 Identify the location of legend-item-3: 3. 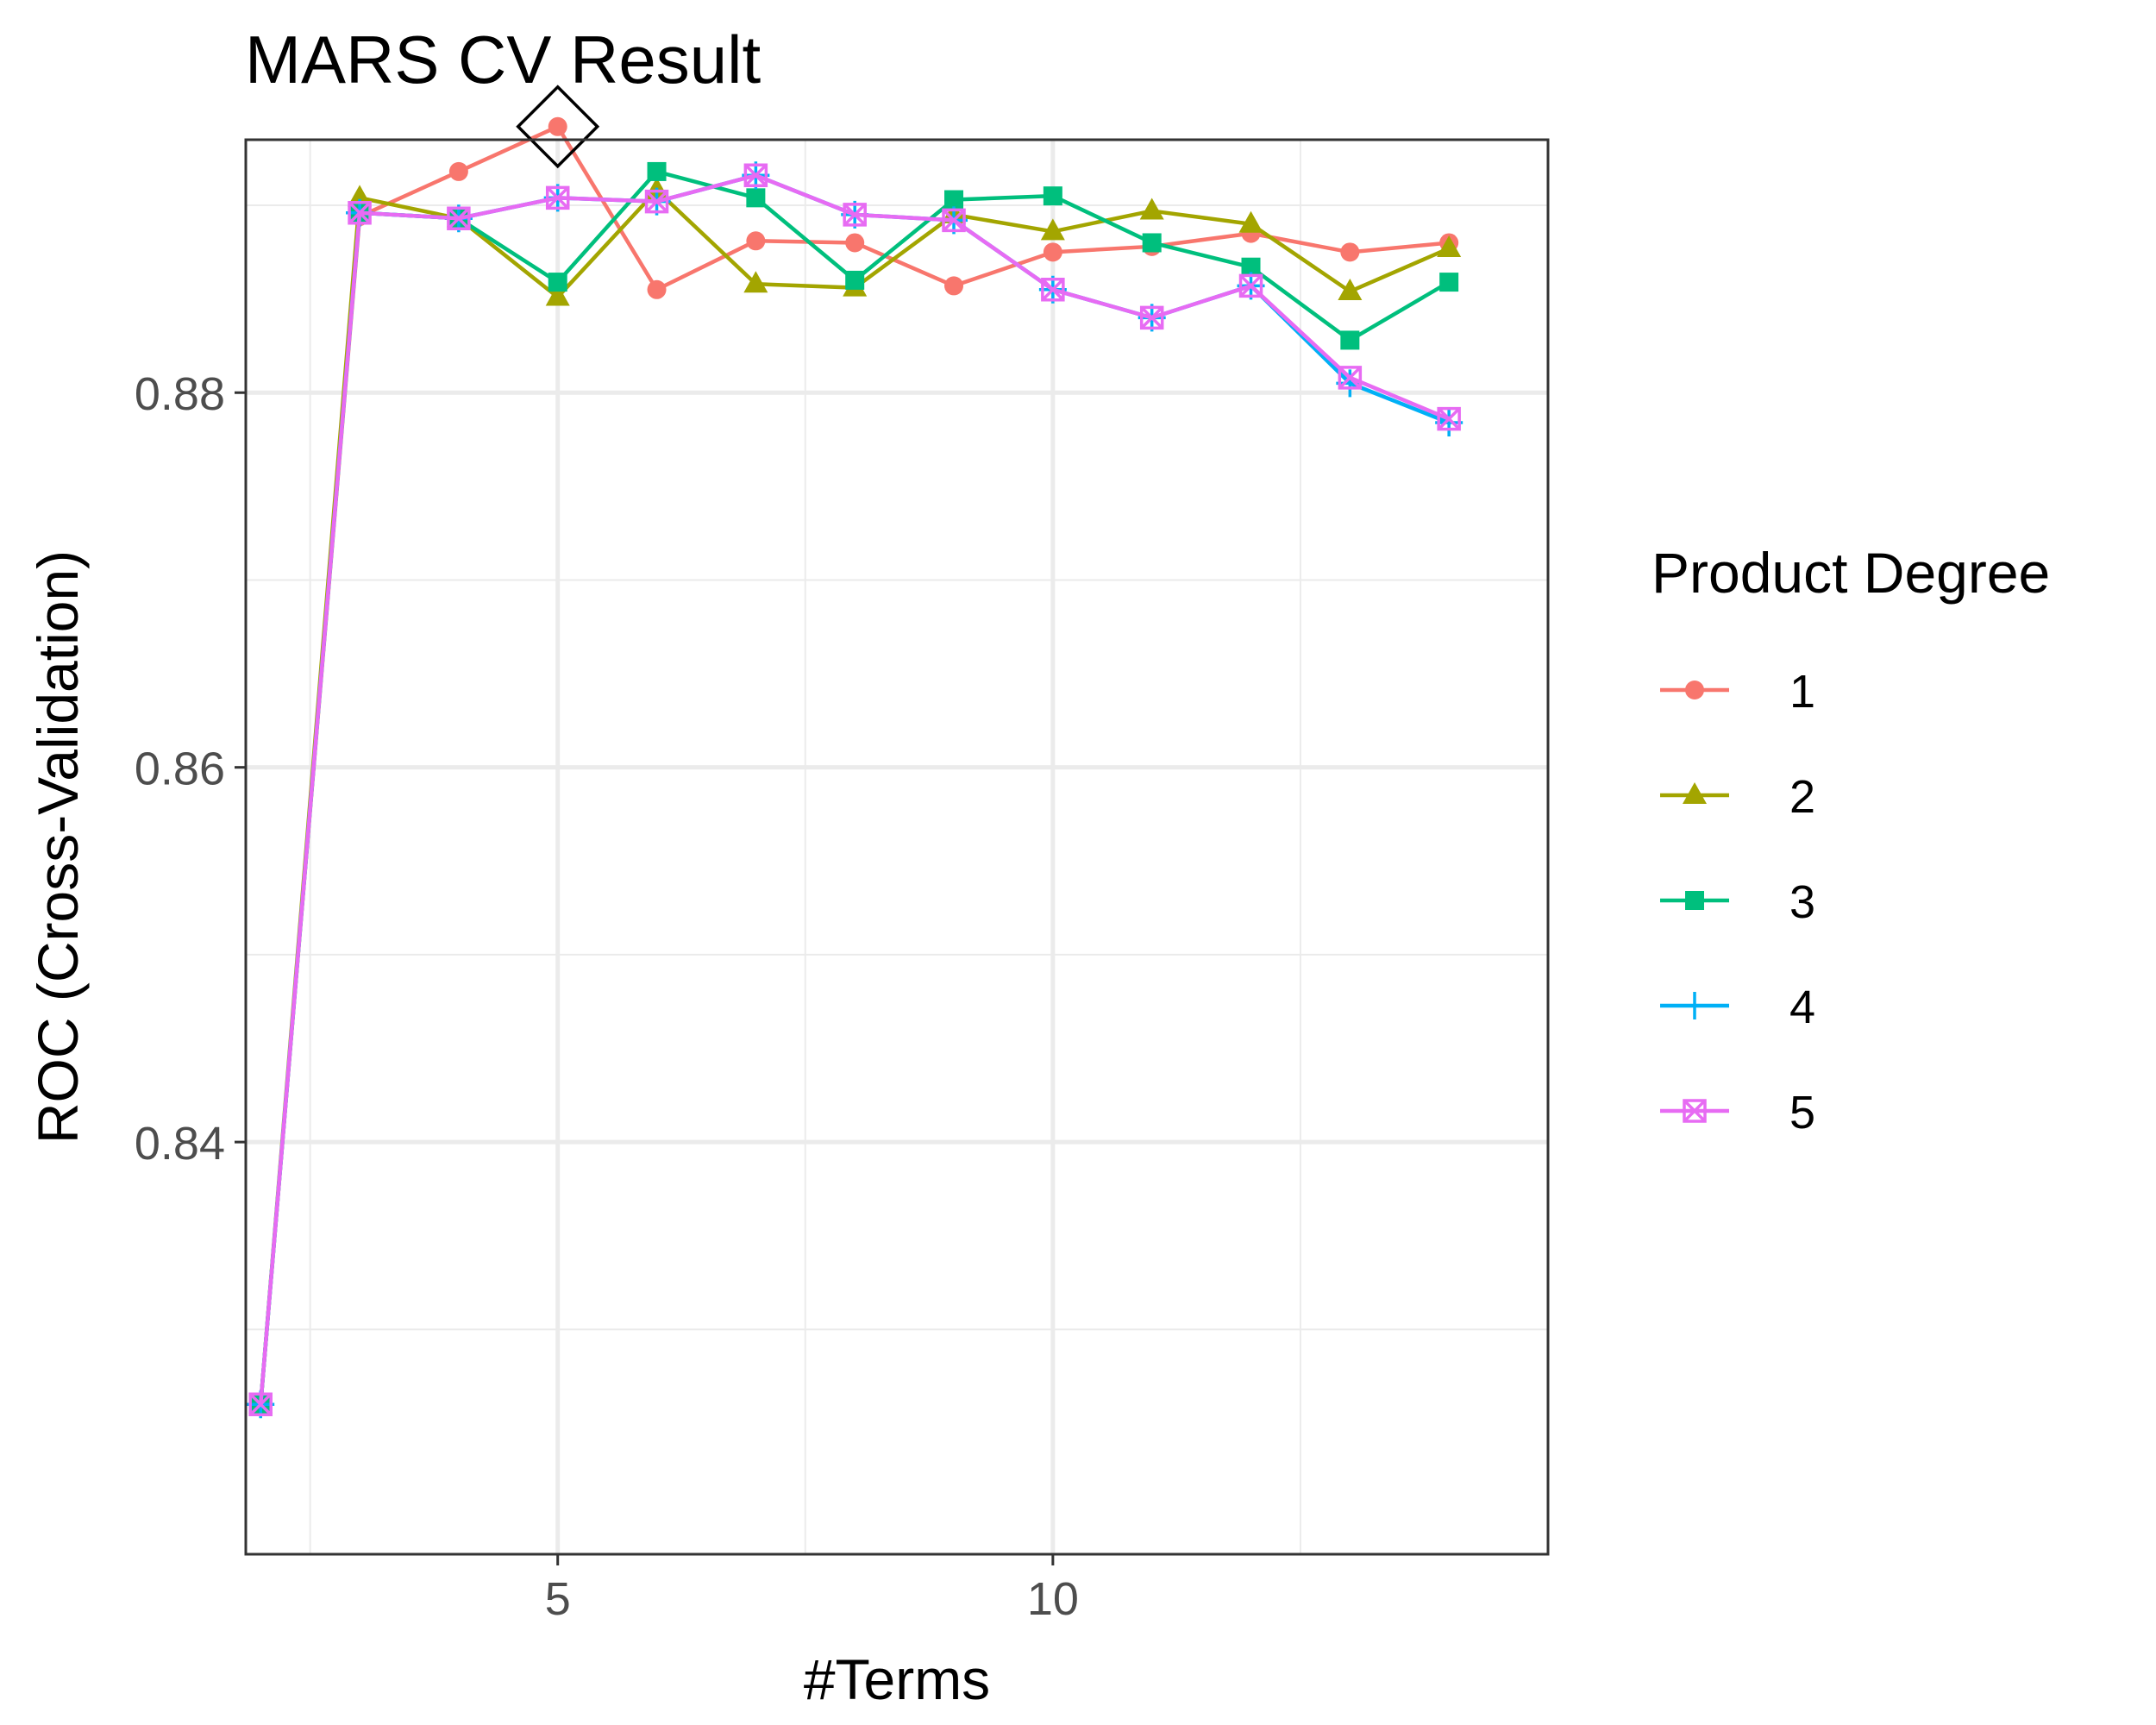
(1737, 902).